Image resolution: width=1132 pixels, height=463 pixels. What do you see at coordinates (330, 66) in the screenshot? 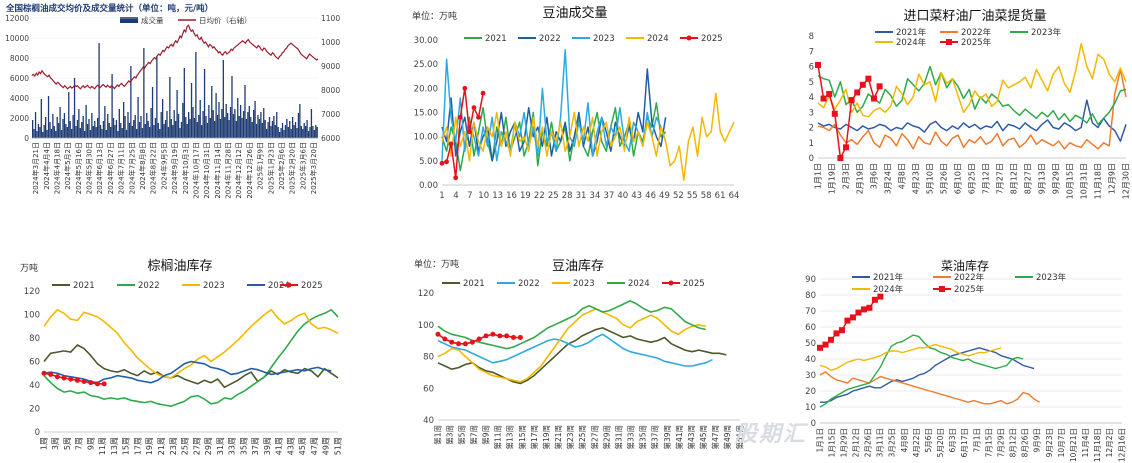
I see `y2-tick-label: 9000` at bounding box center [330, 66].